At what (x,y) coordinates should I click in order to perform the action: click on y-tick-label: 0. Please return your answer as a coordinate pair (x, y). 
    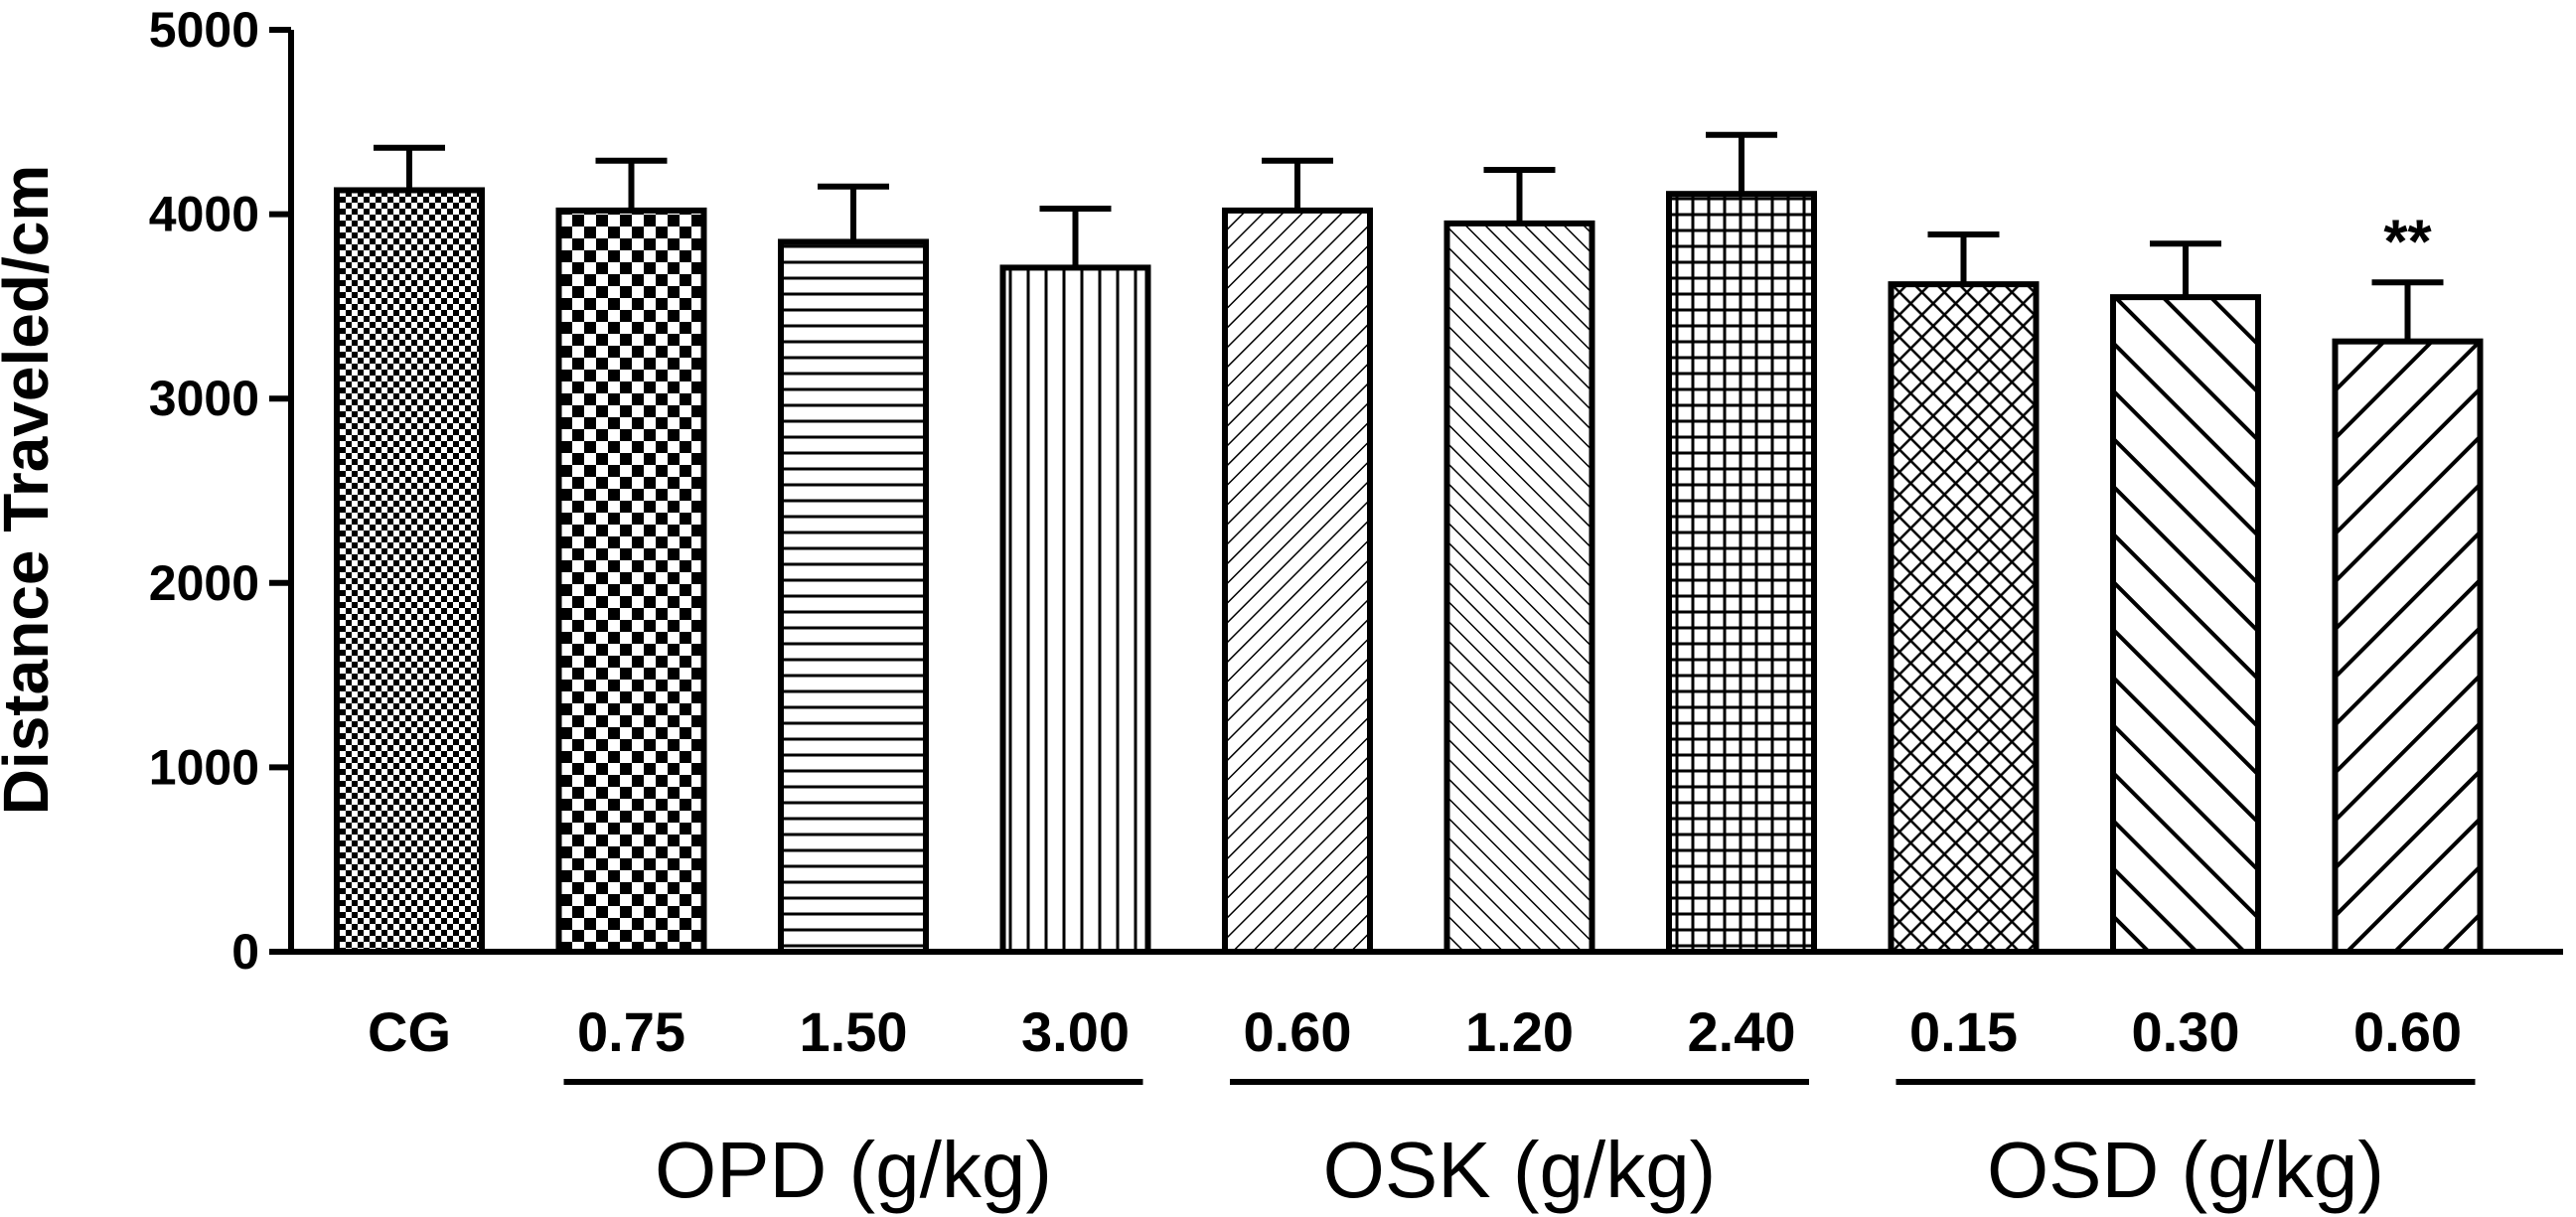
    Looking at the image, I should click on (245, 952).